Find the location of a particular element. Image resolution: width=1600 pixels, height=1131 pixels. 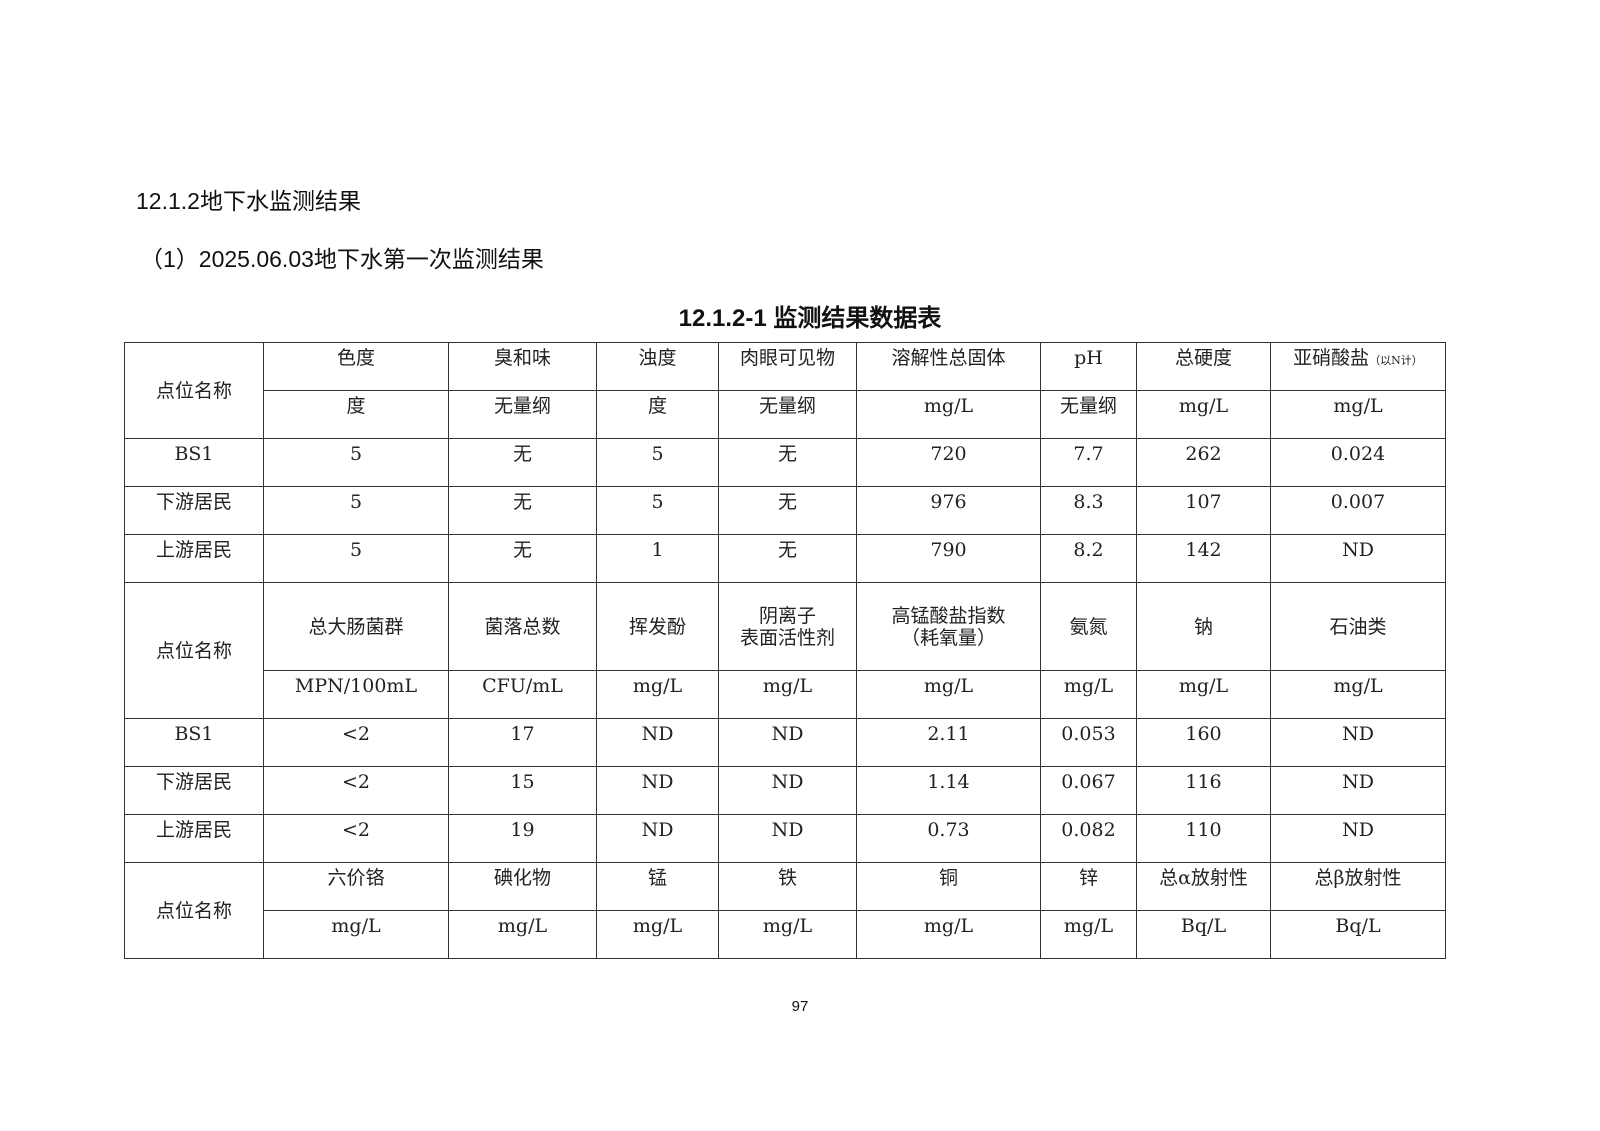

section-title: 12.1.2地下水监测结果 is located at coordinates (248, 201).